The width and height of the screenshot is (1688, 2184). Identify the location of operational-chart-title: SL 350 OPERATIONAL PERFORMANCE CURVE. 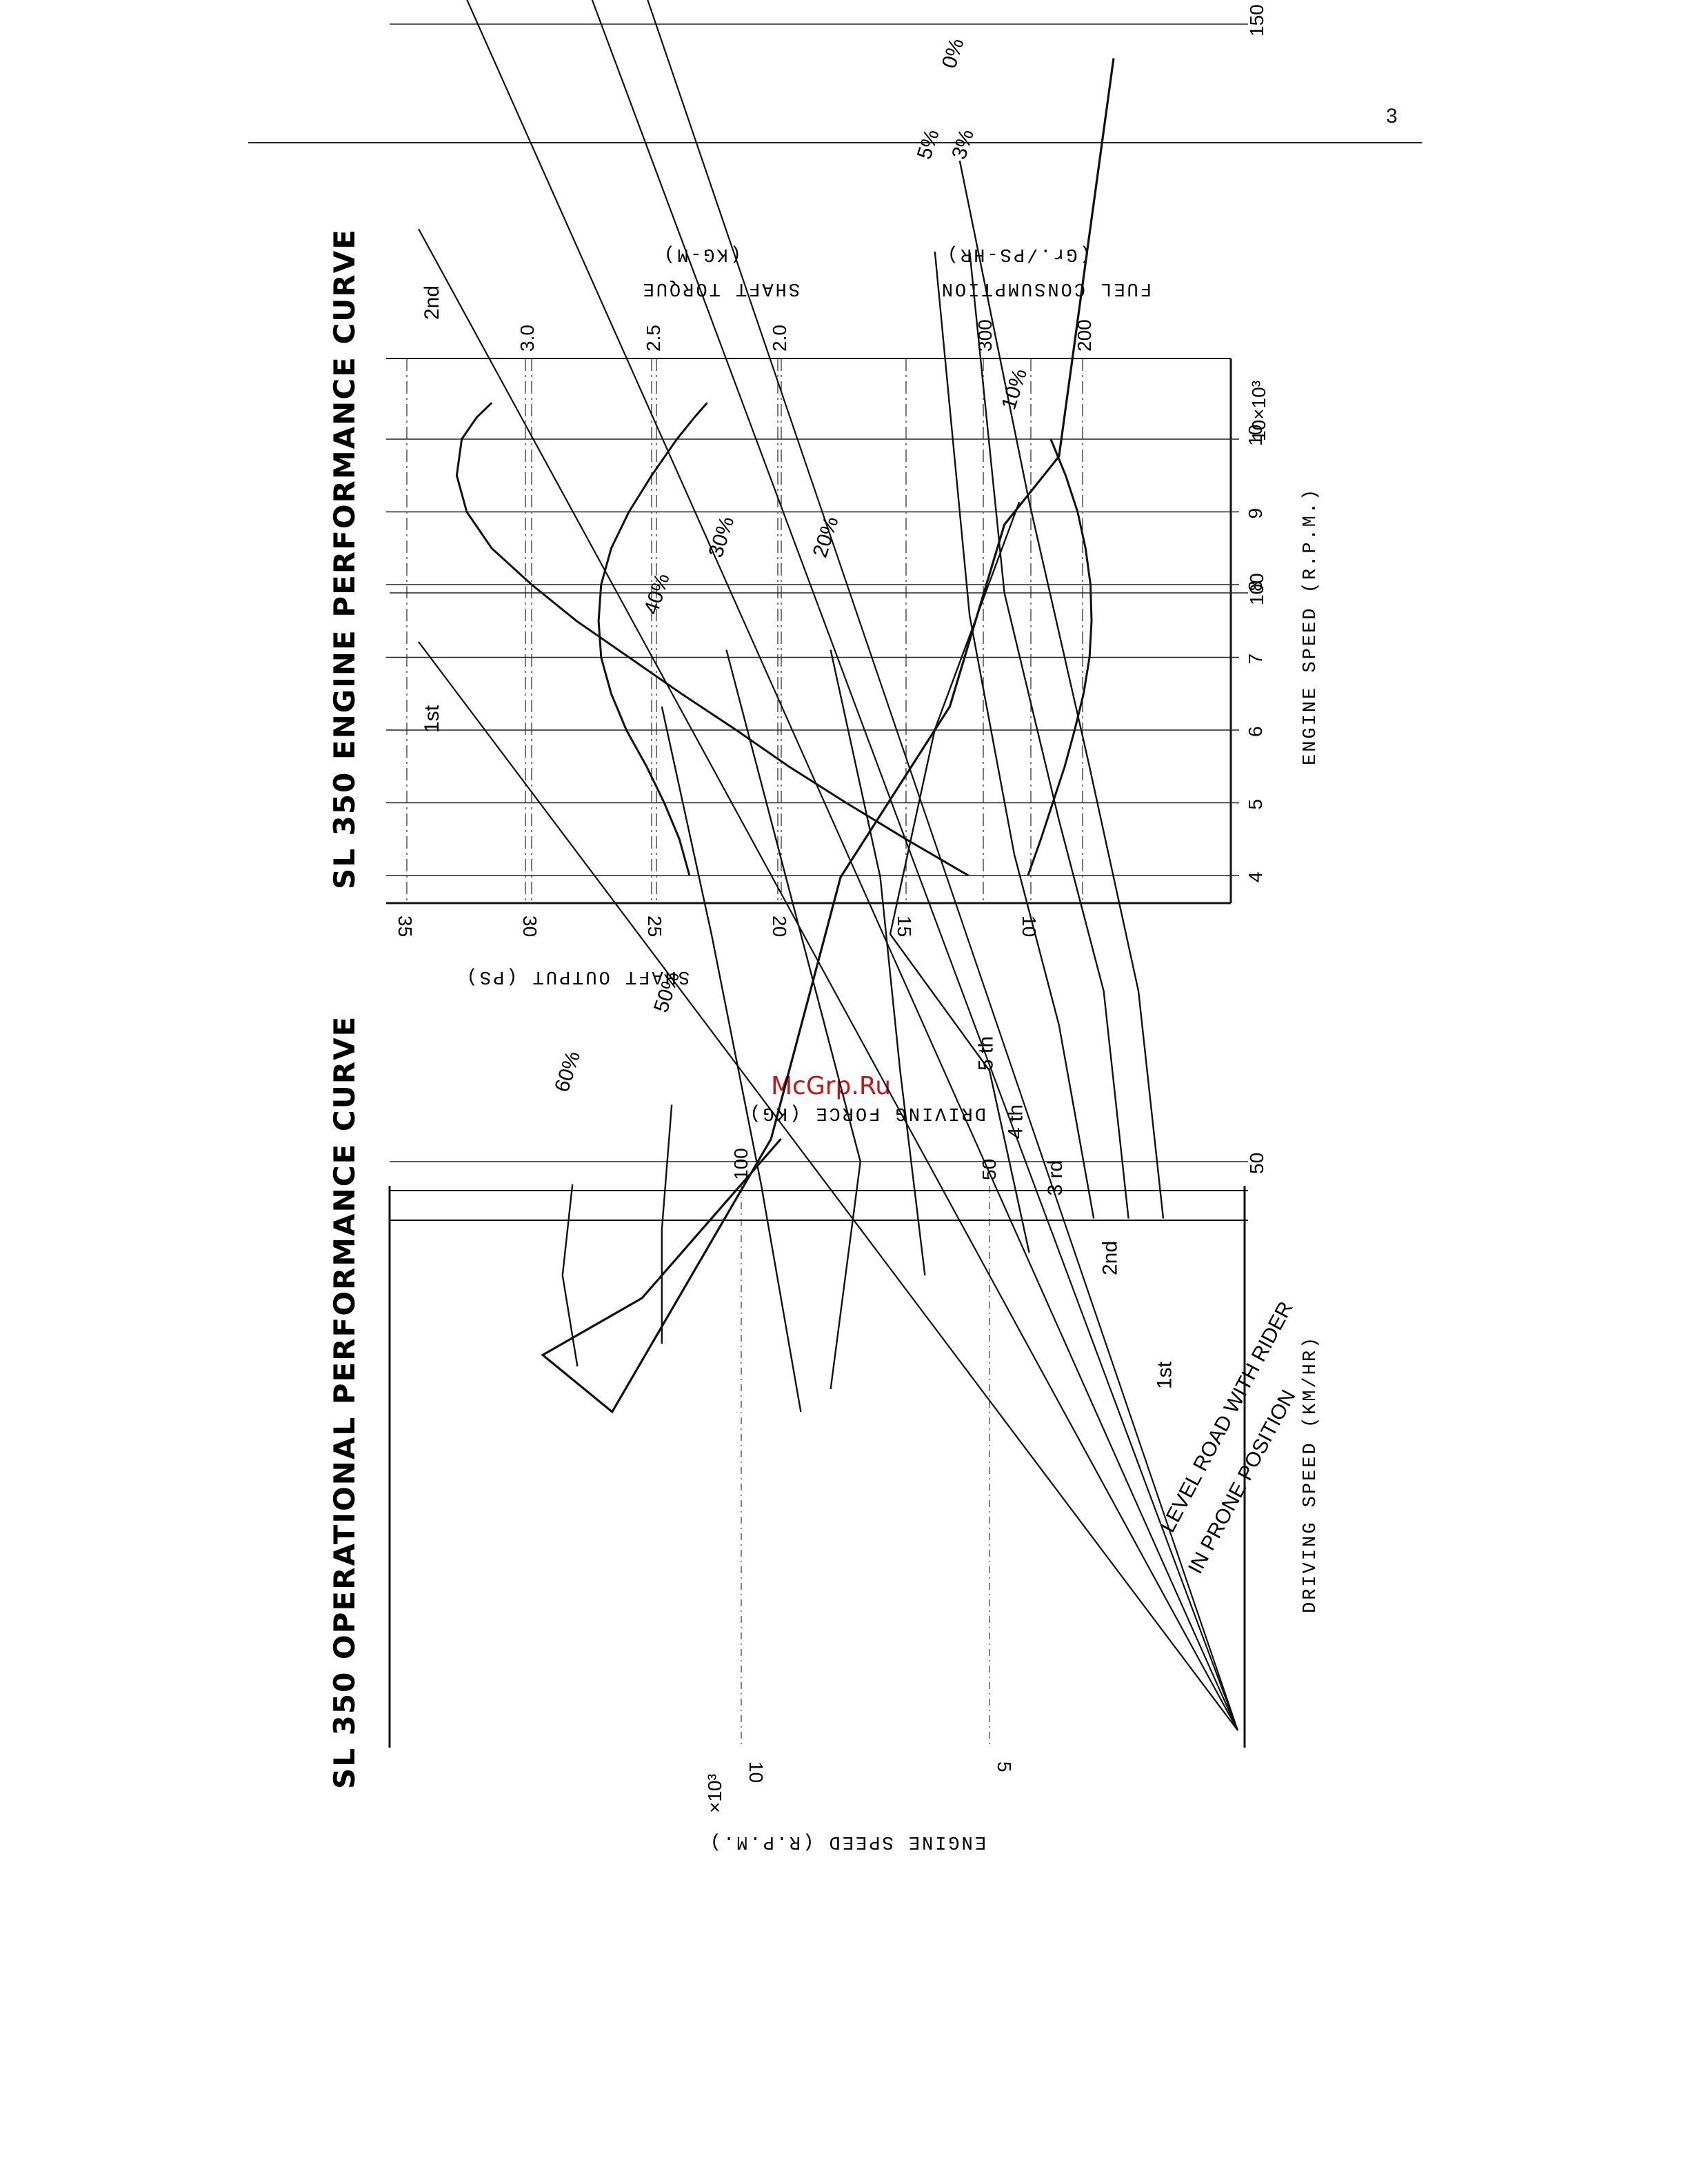
(344, 1402).